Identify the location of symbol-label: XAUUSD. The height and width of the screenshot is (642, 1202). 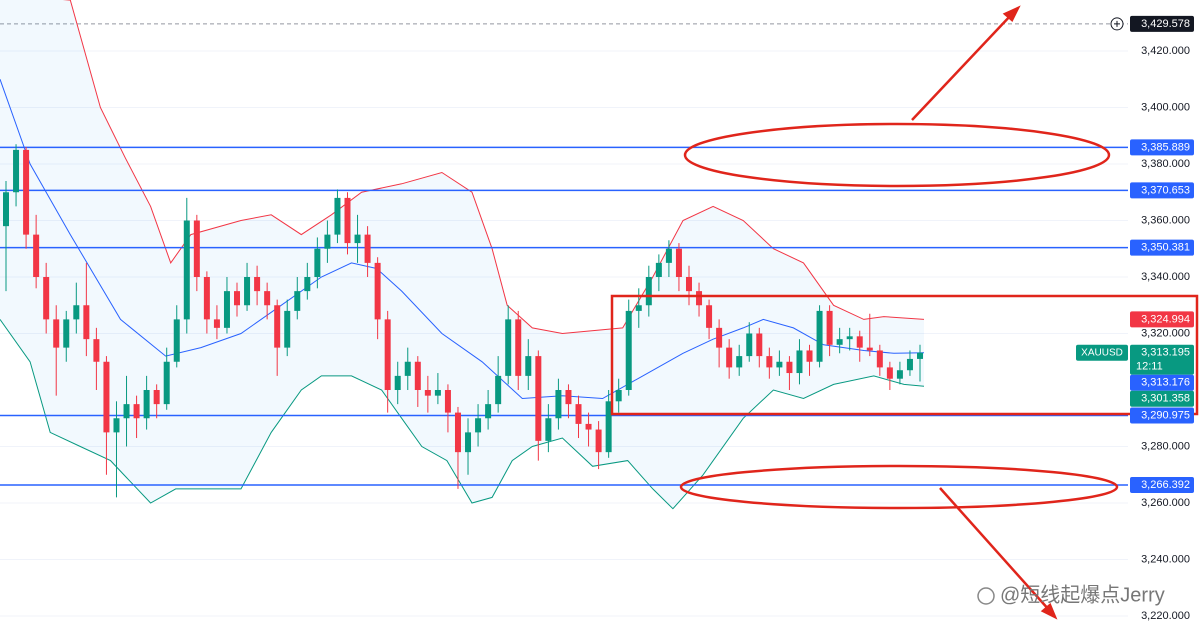
(1102, 352).